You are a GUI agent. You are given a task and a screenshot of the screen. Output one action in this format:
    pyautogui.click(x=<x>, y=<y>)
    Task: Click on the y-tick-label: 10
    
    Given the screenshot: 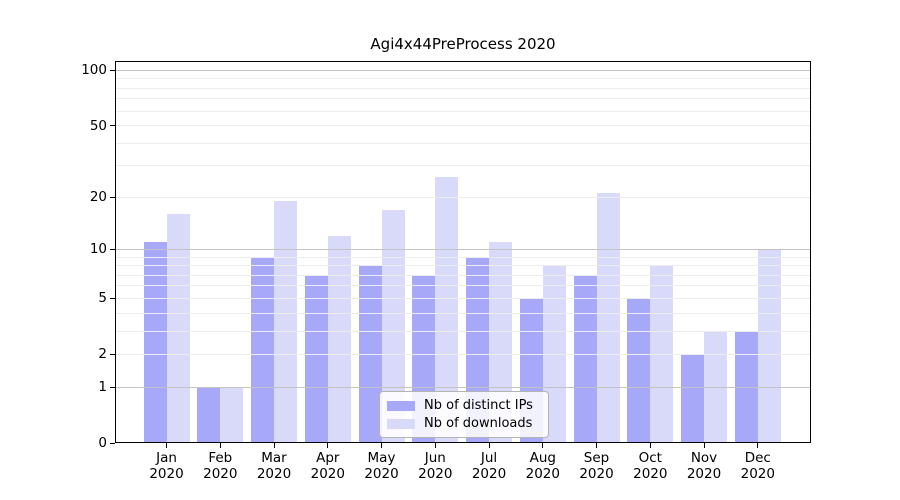 What is the action you would take?
    pyautogui.click(x=98, y=249)
    